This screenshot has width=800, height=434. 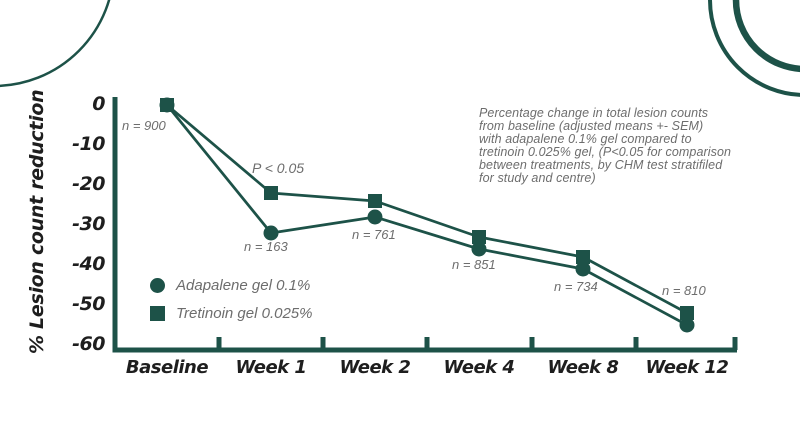 I want to click on circle-marker-icon, so click(x=157, y=285).